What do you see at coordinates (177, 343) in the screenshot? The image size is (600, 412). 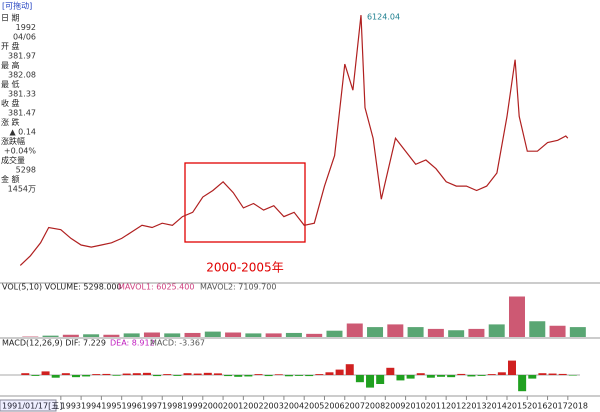 I see `macd-label: MACD: -3.367` at bounding box center [177, 343].